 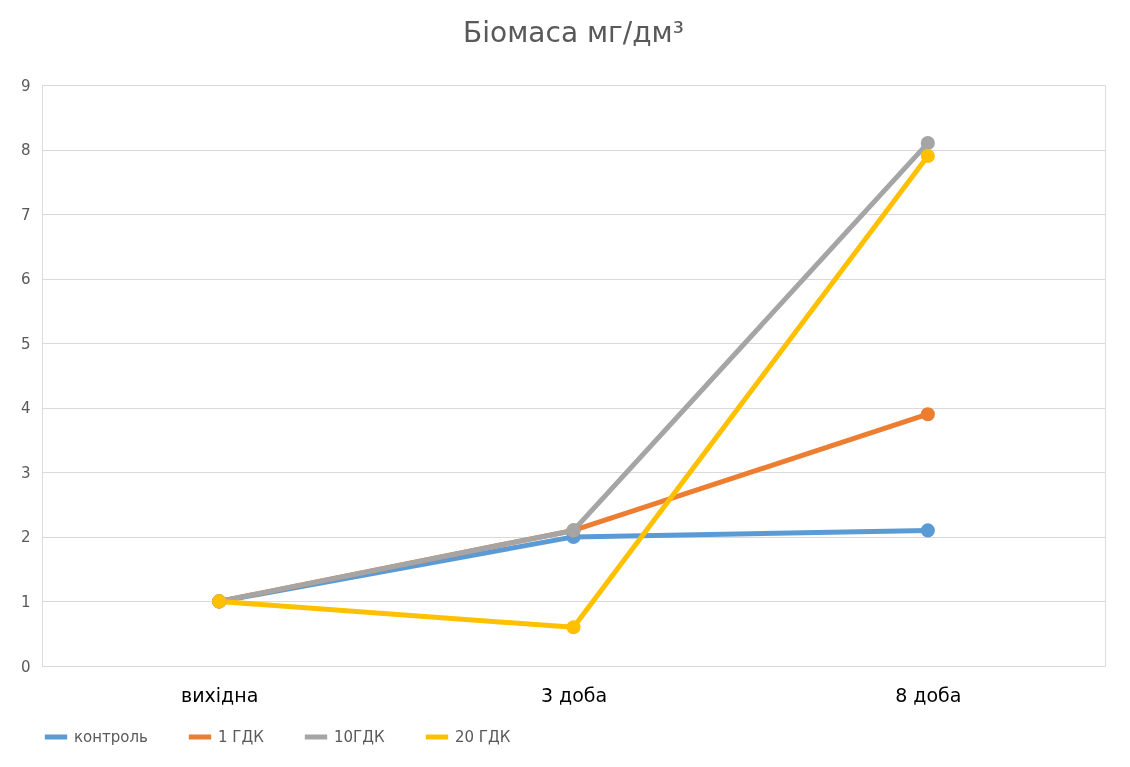 I want to click on y-tick-label: 9, so click(x=25, y=85).